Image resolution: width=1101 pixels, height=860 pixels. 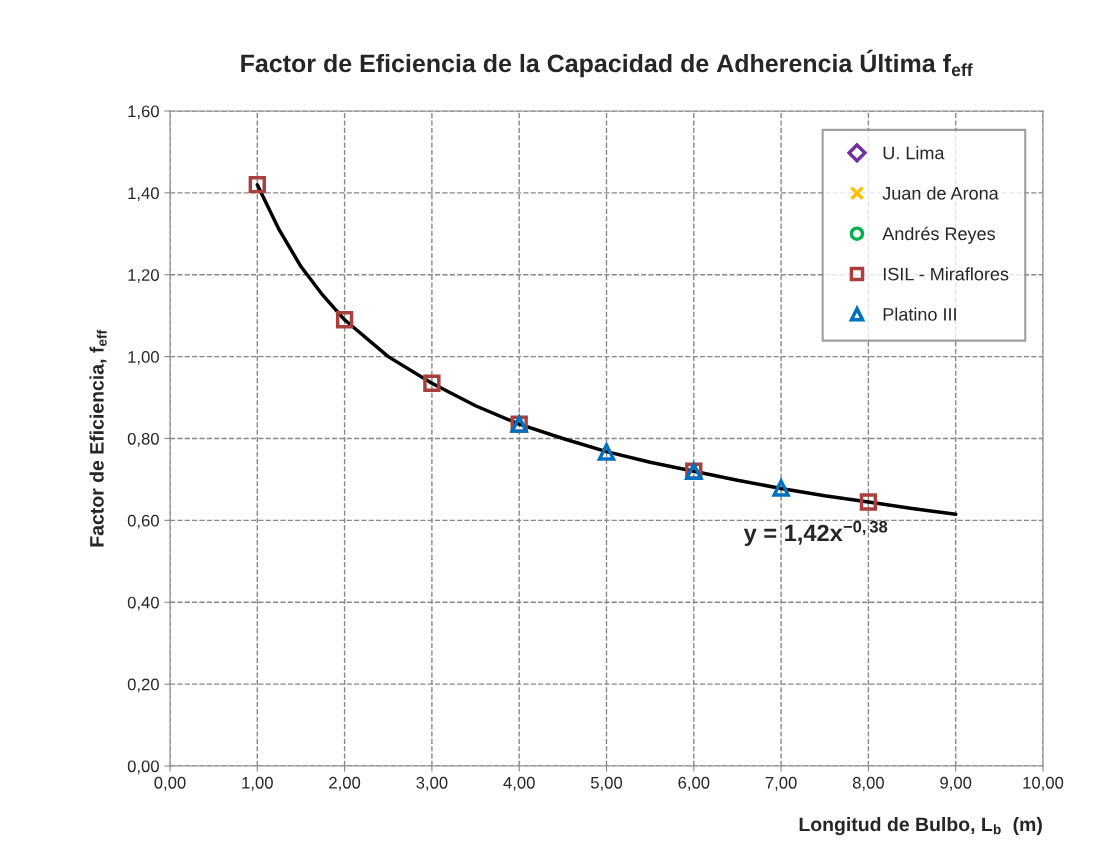 I want to click on annotation: y = 1,42x$^{−0,38}$, so click(x=815, y=533).